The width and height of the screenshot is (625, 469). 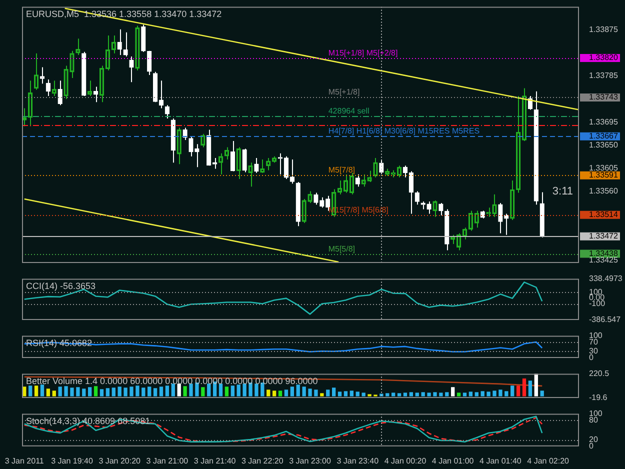 I want to click on y-tick-label: -19.6, so click(x=598, y=397).